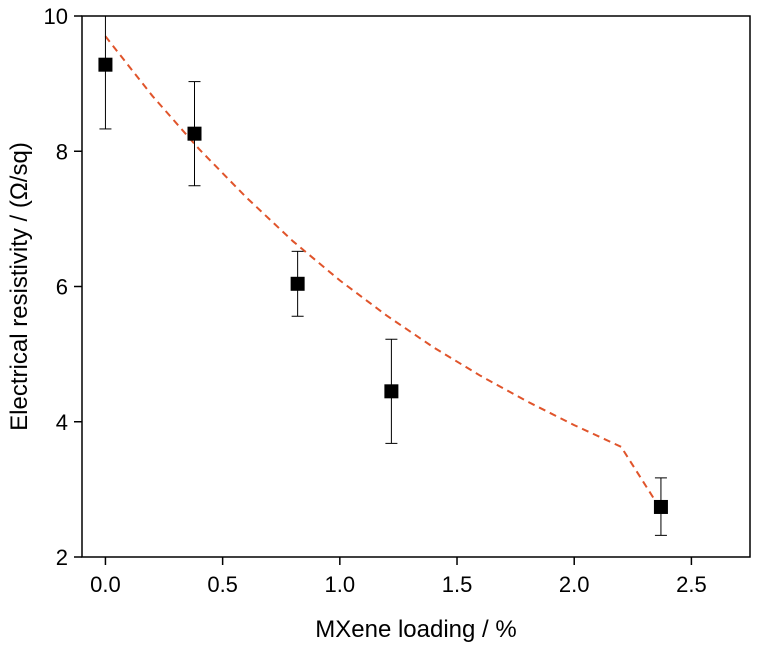  I want to click on y-tick-label: 10, so click(56, 16).